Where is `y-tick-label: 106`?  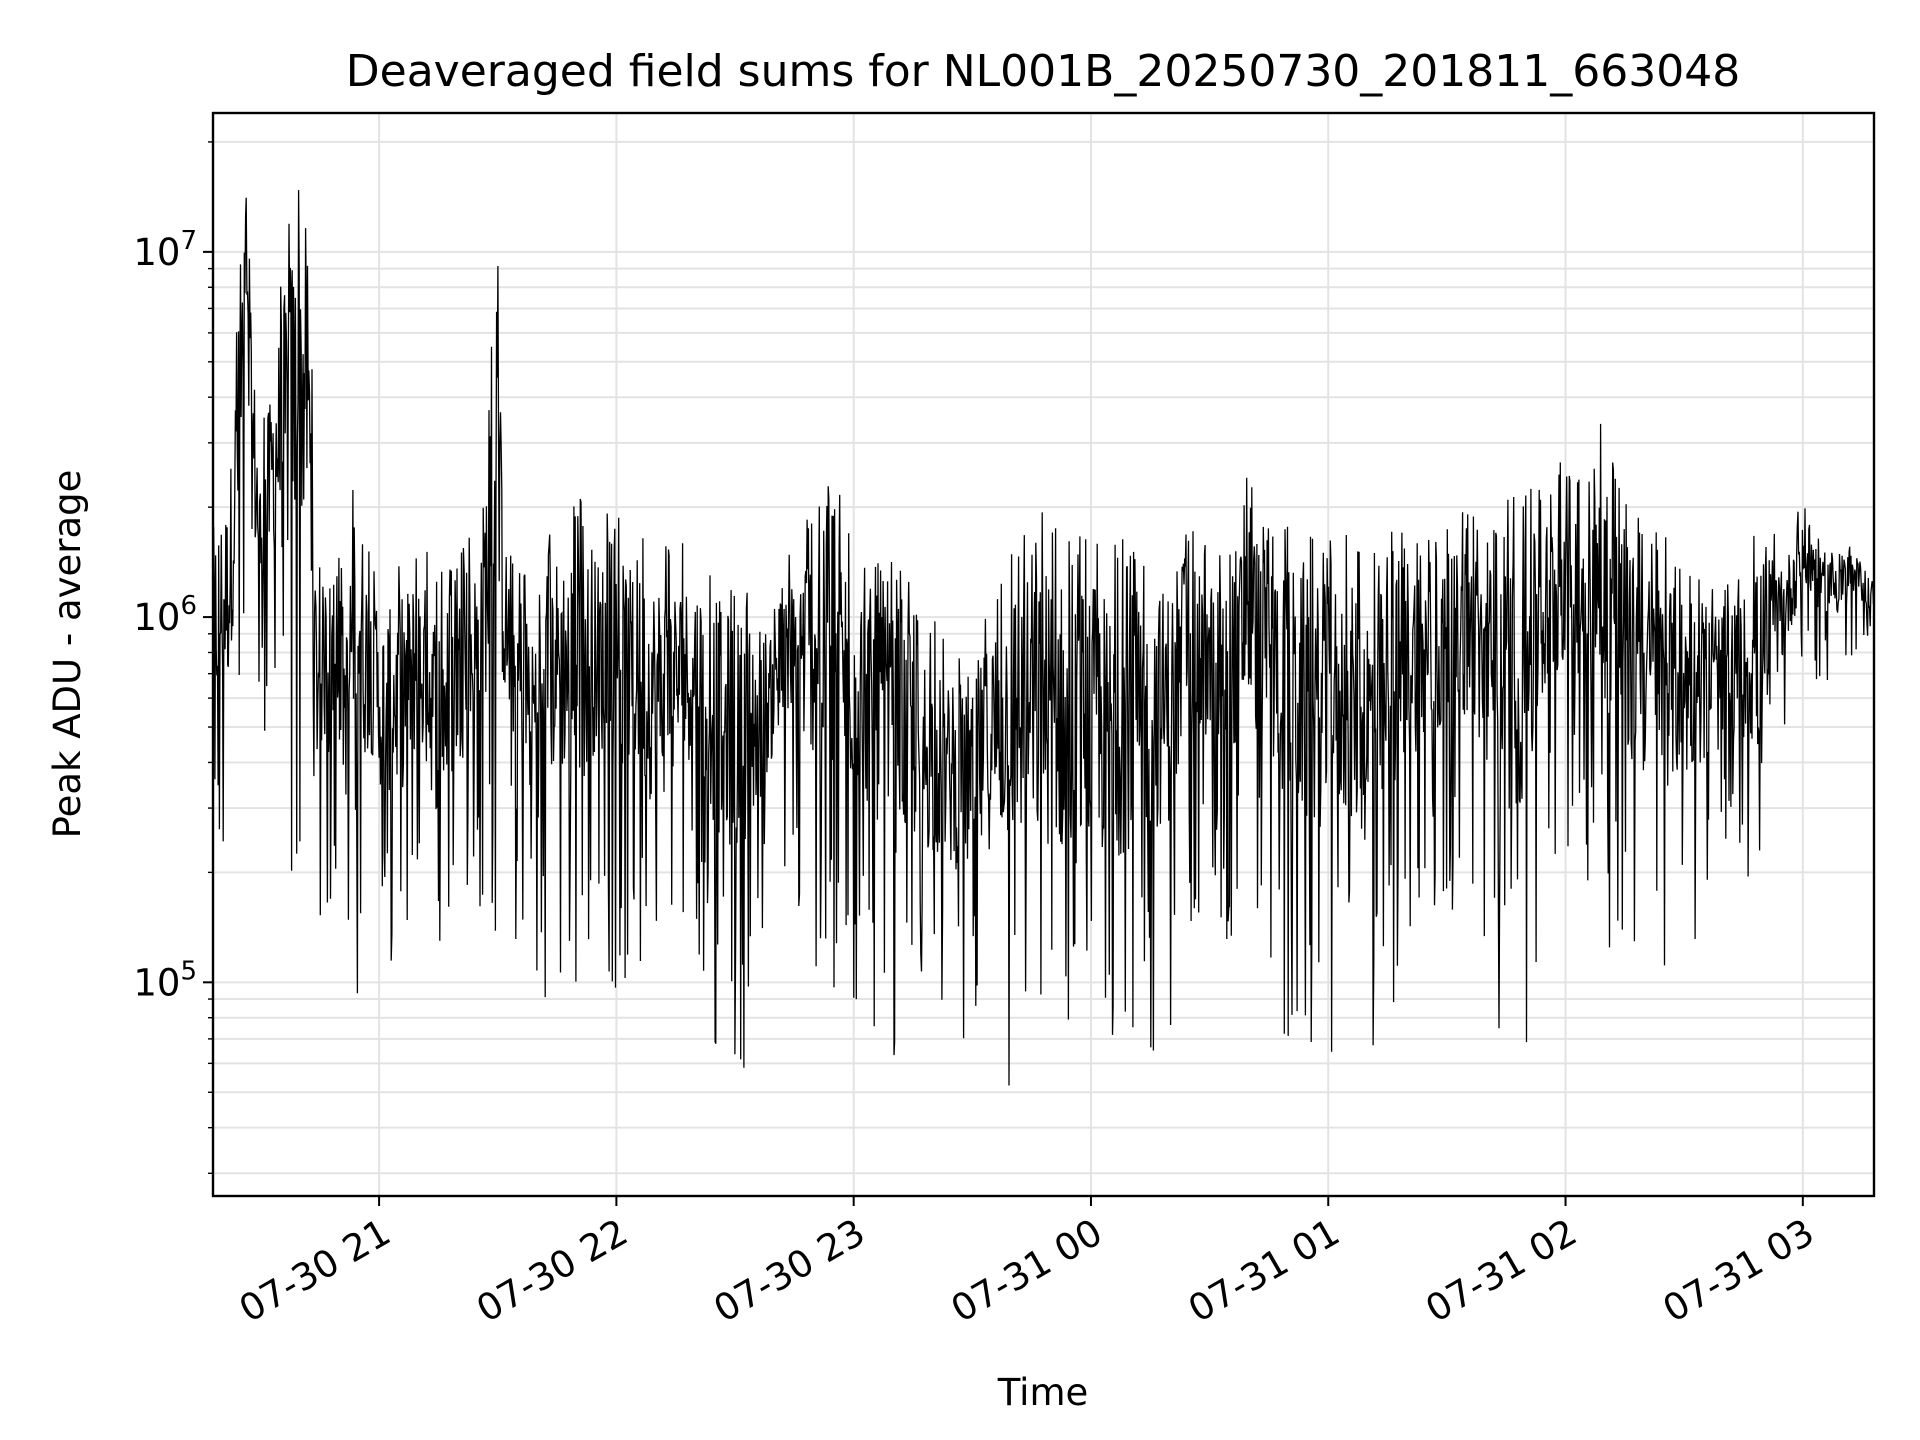
y-tick-label: 106 is located at coordinates (165, 615).